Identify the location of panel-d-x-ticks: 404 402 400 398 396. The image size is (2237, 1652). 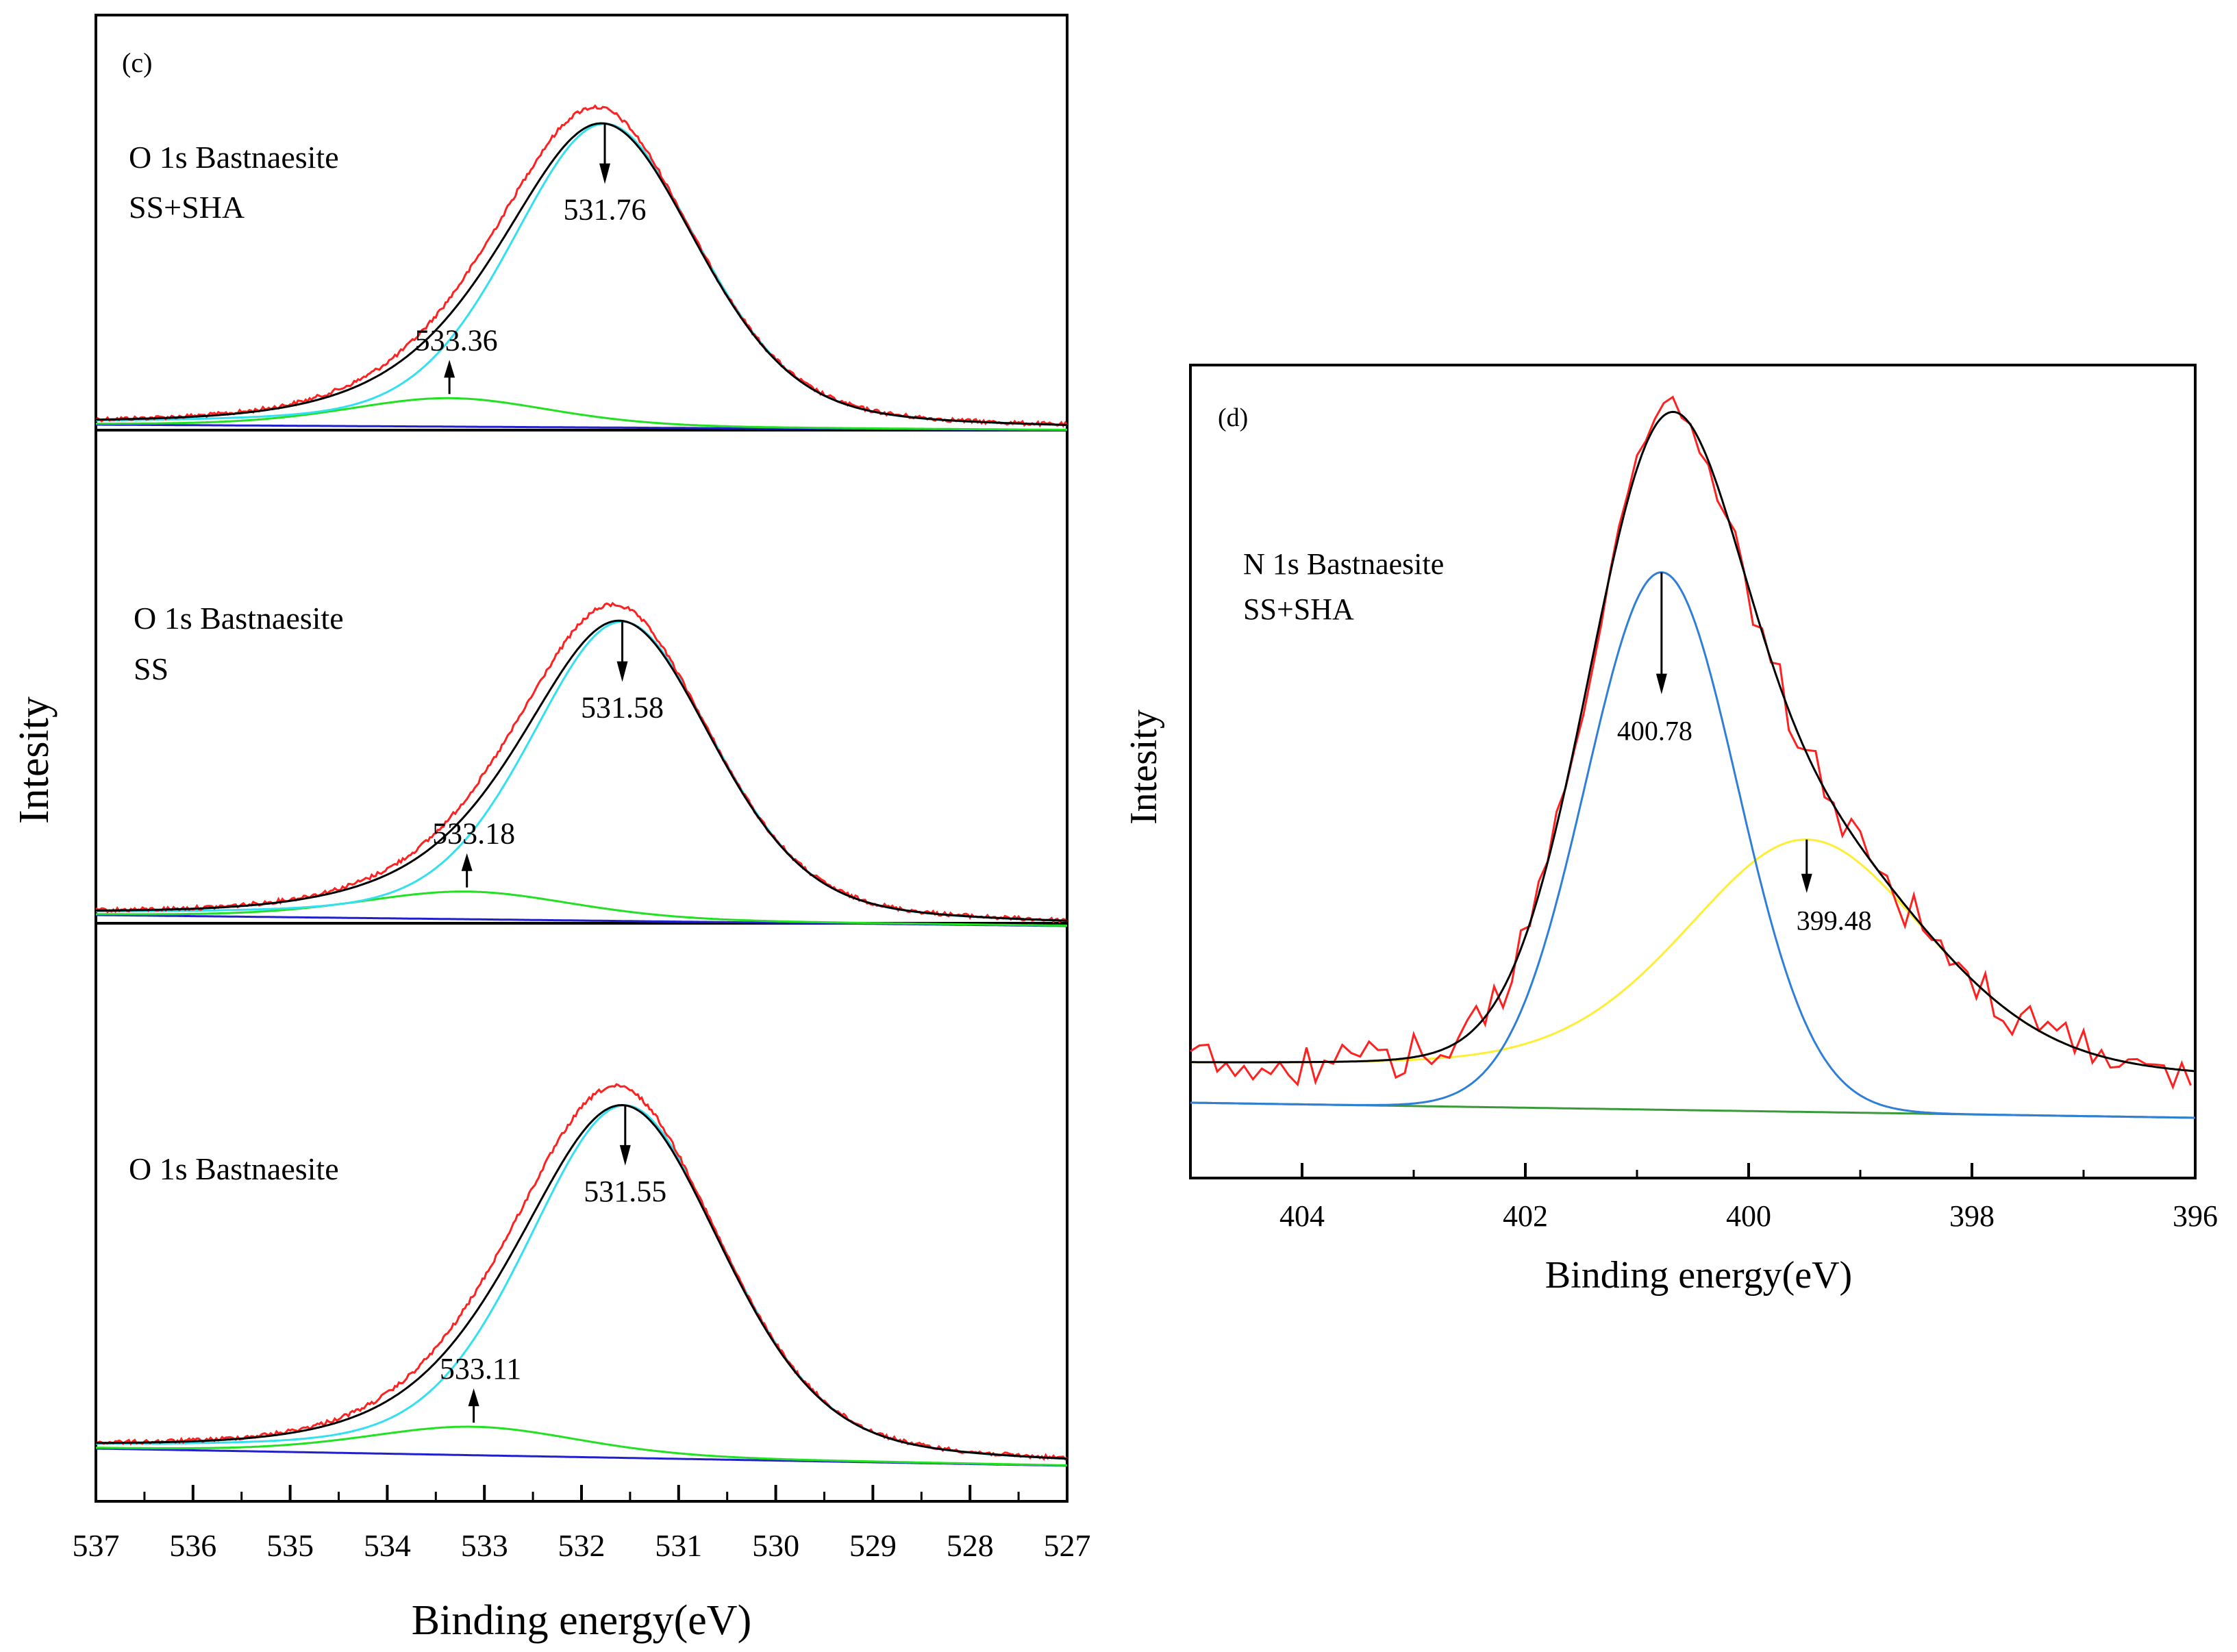
(1748, 1198).